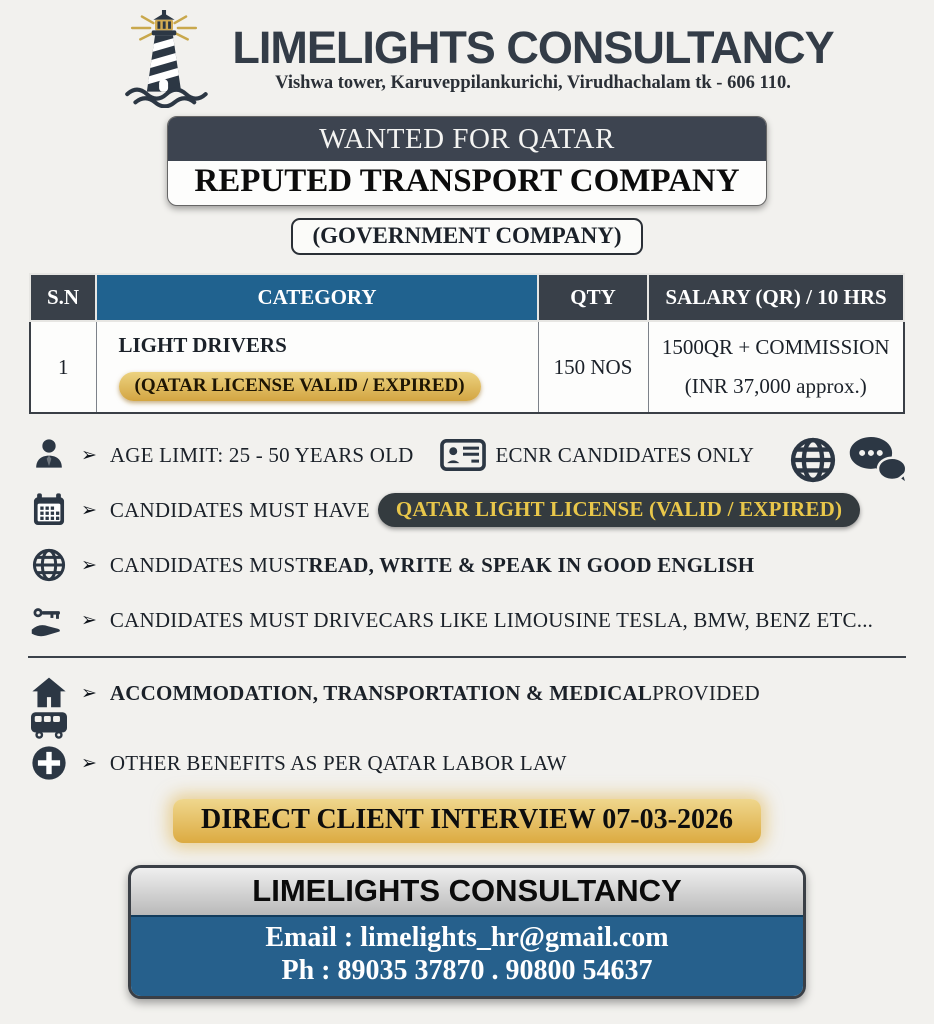 The image size is (934, 1024). What do you see at coordinates (776, 367) in the screenshot?
I see `cell-salary: 1500QR + COMMISSION (INR 37,000 approx.)` at bounding box center [776, 367].